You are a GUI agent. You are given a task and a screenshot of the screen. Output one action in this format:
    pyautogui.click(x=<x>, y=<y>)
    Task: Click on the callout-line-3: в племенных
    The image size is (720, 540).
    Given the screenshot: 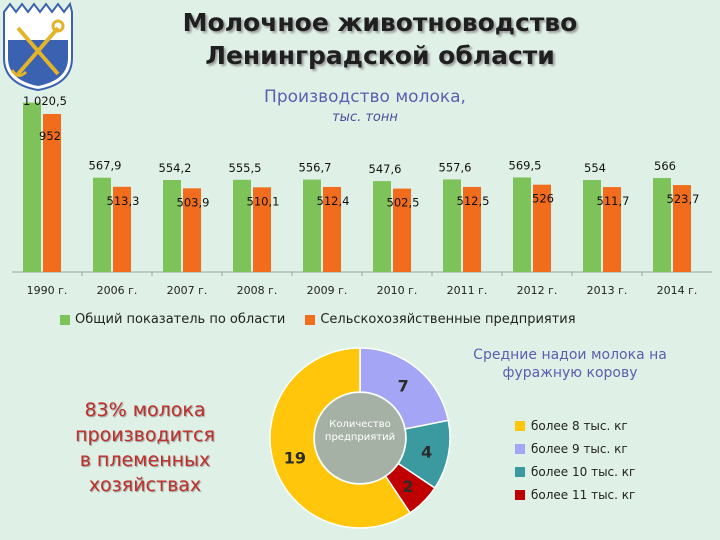 What is the action you would take?
    pyautogui.click(x=145, y=460)
    